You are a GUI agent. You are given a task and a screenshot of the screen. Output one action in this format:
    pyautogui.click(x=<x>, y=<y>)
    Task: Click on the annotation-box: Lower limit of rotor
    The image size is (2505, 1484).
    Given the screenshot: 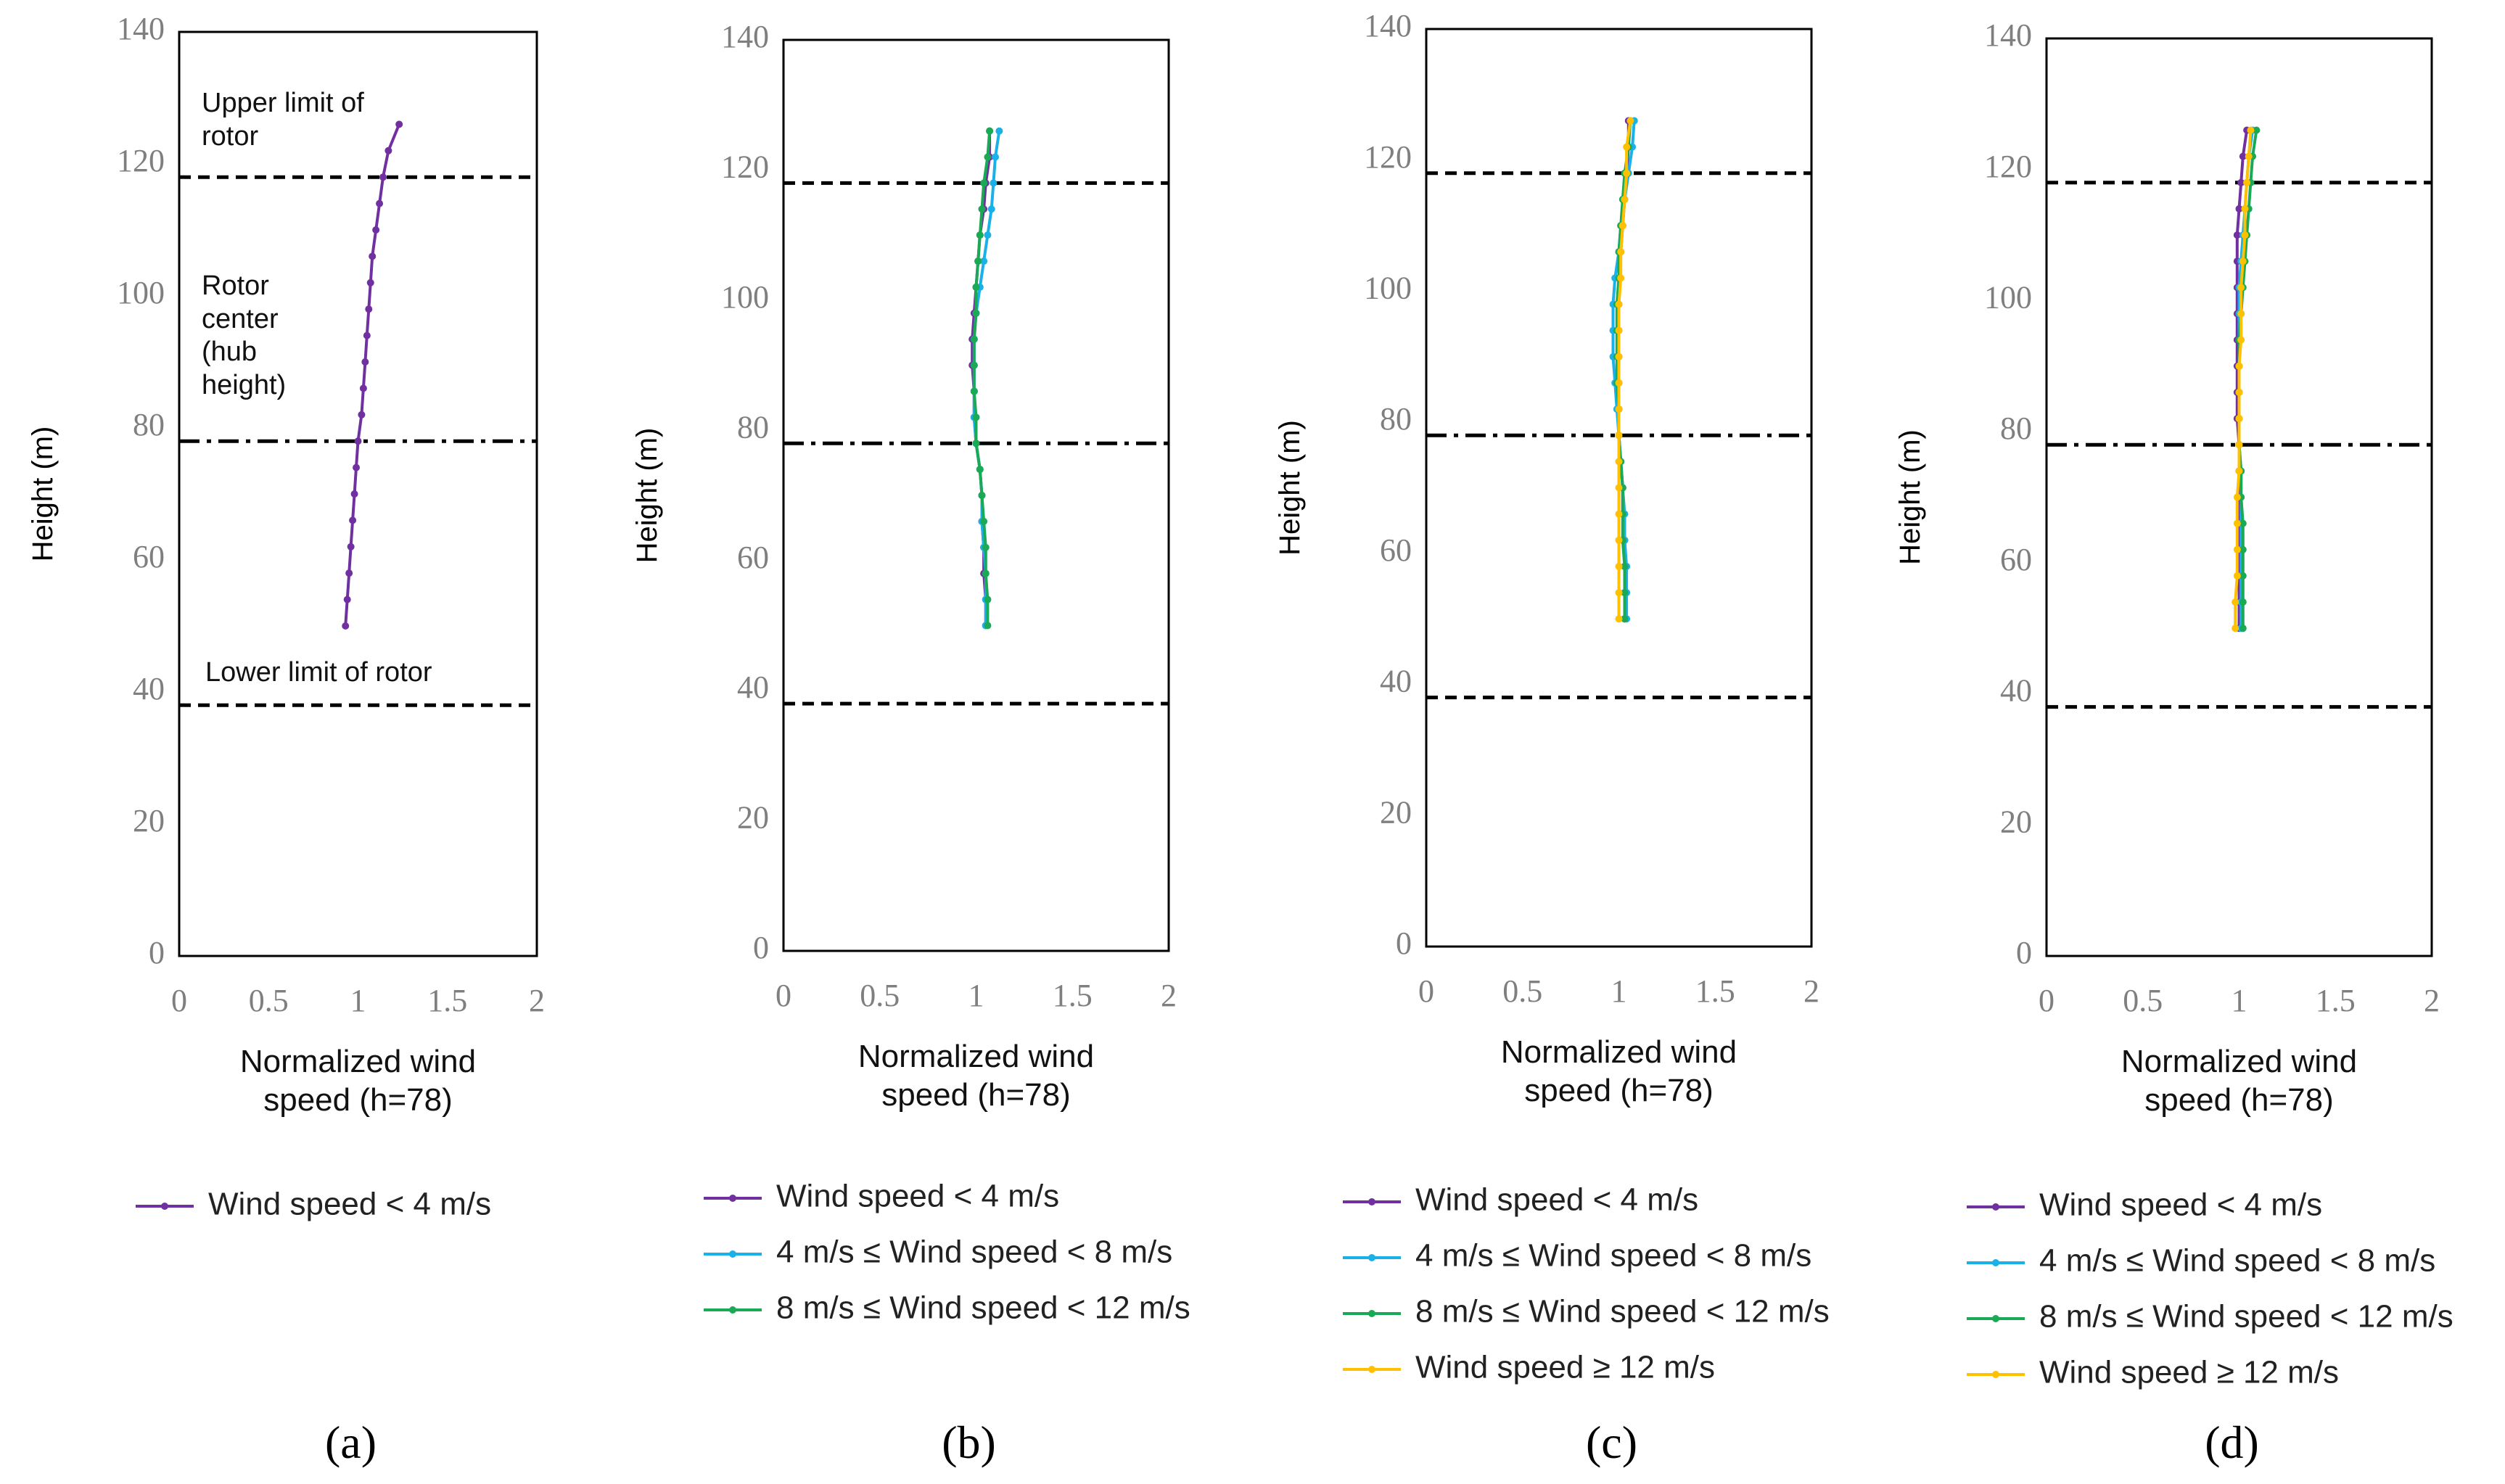 What is the action you would take?
    pyautogui.click(x=318, y=672)
    